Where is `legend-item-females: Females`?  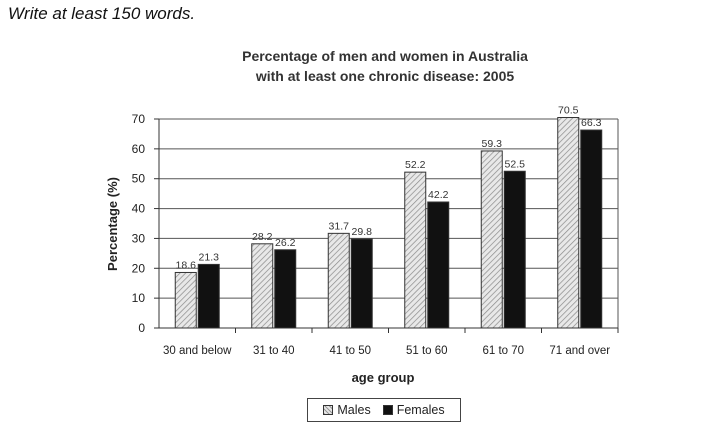
legend-item-females: Females is located at coordinates (413, 410).